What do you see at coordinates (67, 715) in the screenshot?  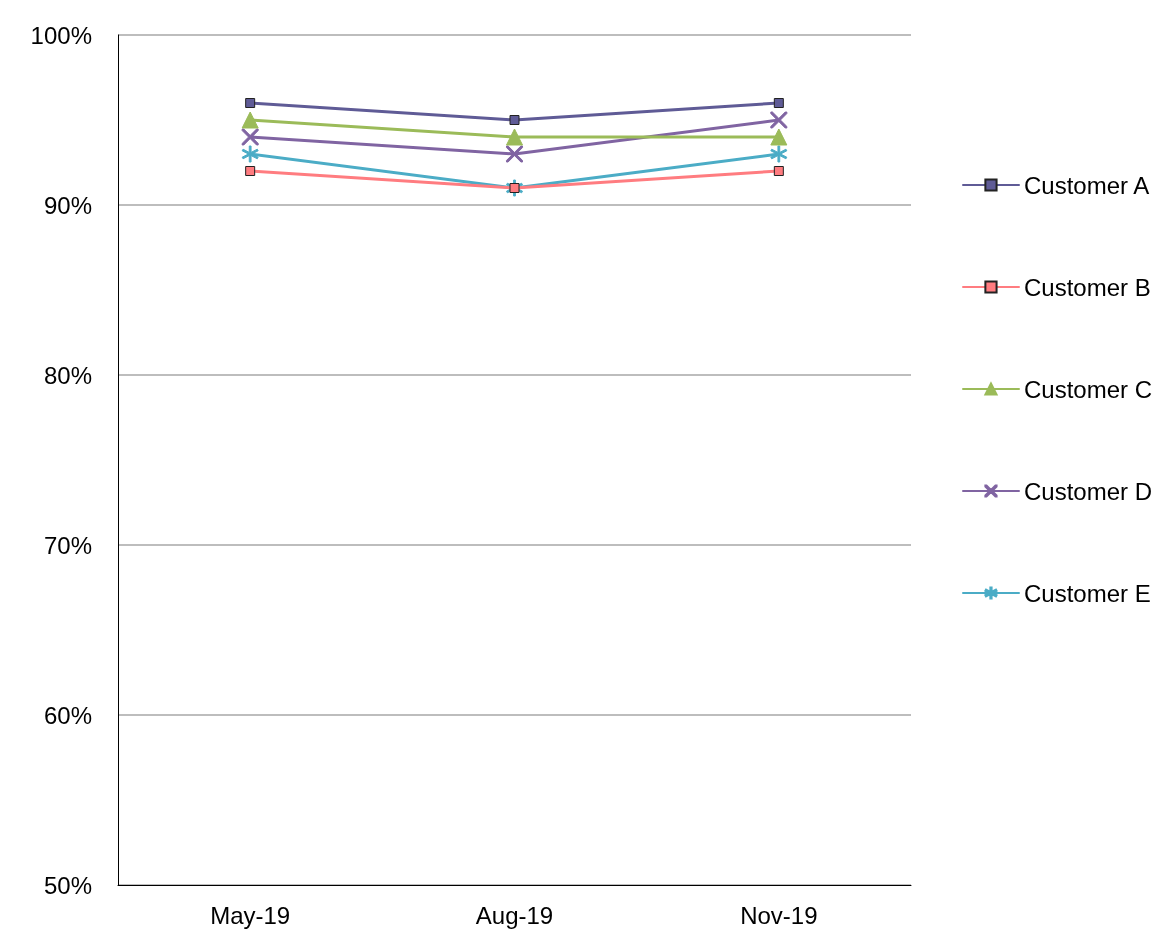 I see `y-tick-label: 60%` at bounding box center [67, 715].